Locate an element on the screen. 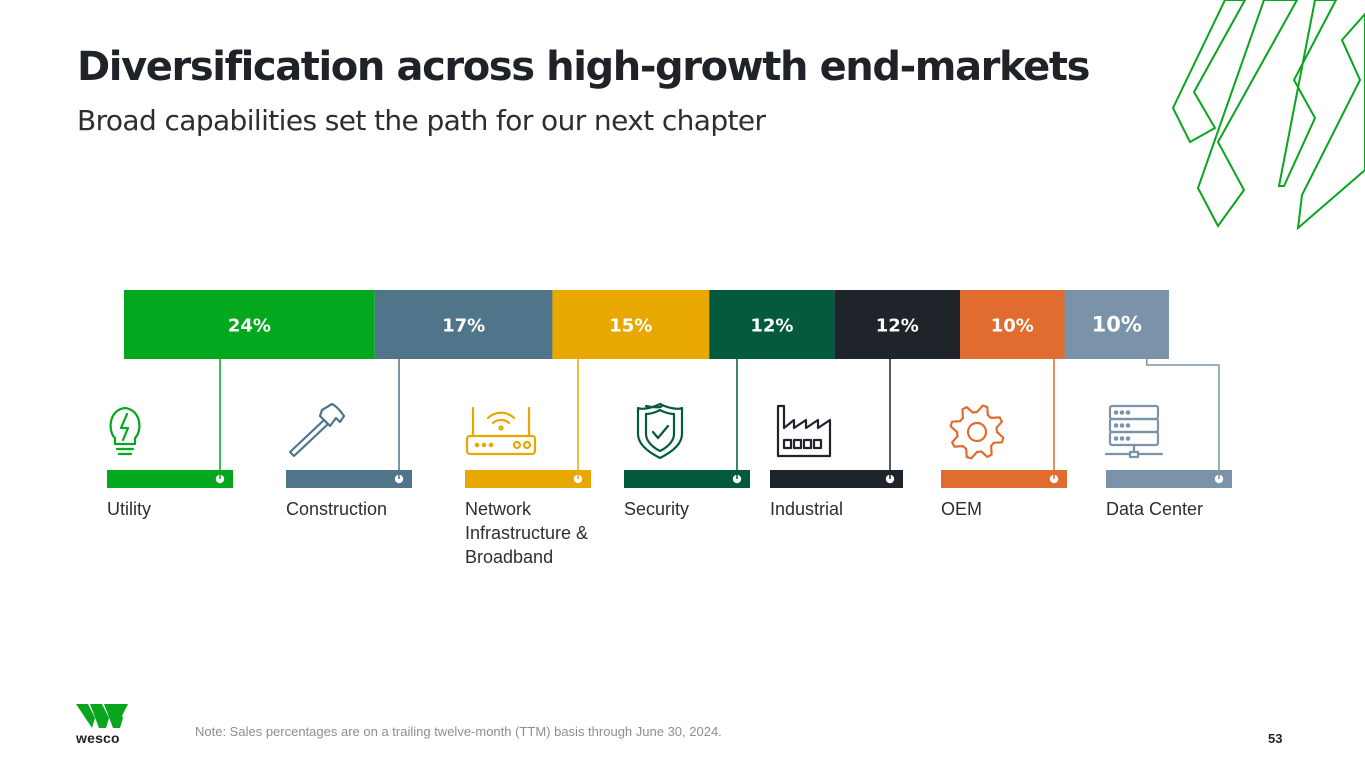 The image size is (1365, 768). logo-wordmark: wesco is located at coordinates (98, 738).